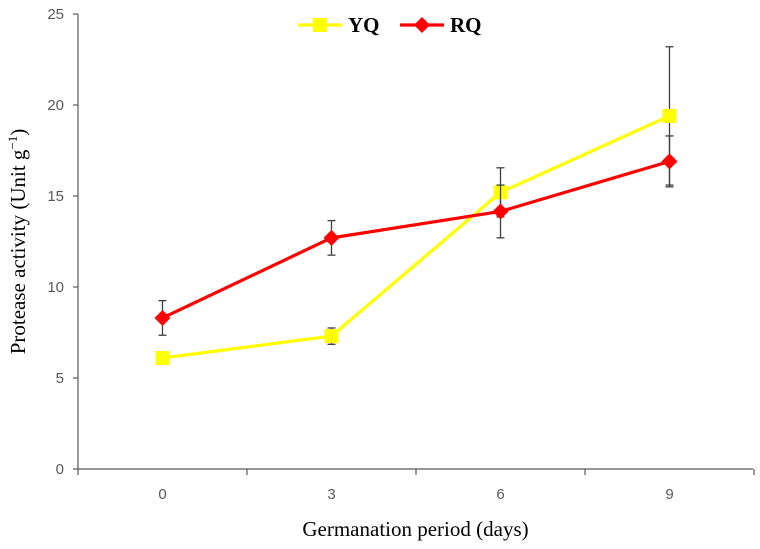 The width and height of the screenshot is (760, 549). Describe the element at coordinates (55, 196) in the screenshot. I see `y-tick-label: 15` at that location.